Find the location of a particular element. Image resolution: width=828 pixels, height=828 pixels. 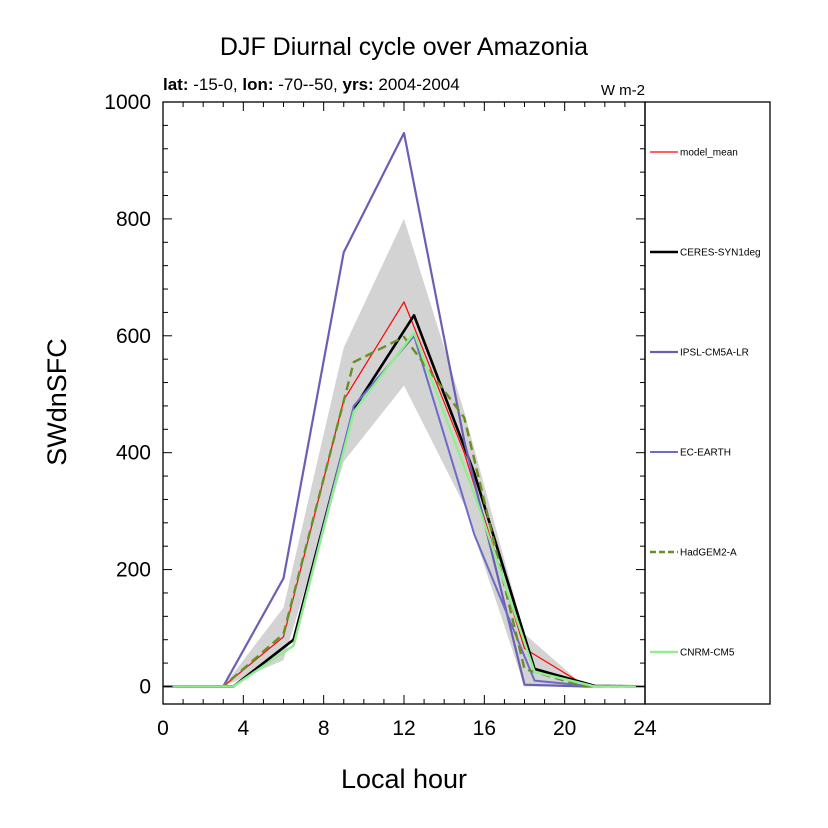

x-tick-label: 8 is located at coordinates (324, 728).